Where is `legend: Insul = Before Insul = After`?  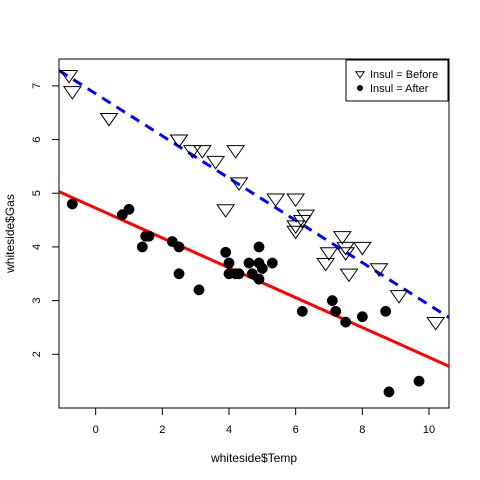
legend: Insul = Before Insul = After is located at coordinates (397, 80).